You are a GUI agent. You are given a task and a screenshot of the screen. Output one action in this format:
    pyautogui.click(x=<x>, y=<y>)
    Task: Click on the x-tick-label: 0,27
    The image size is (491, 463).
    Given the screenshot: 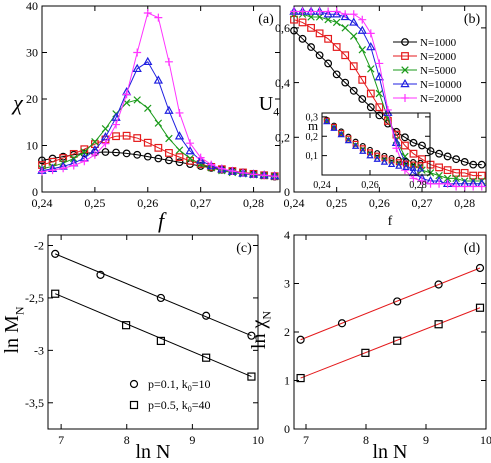 What is the action you would take?
    pyautogui.click(x=422, y=203)
    